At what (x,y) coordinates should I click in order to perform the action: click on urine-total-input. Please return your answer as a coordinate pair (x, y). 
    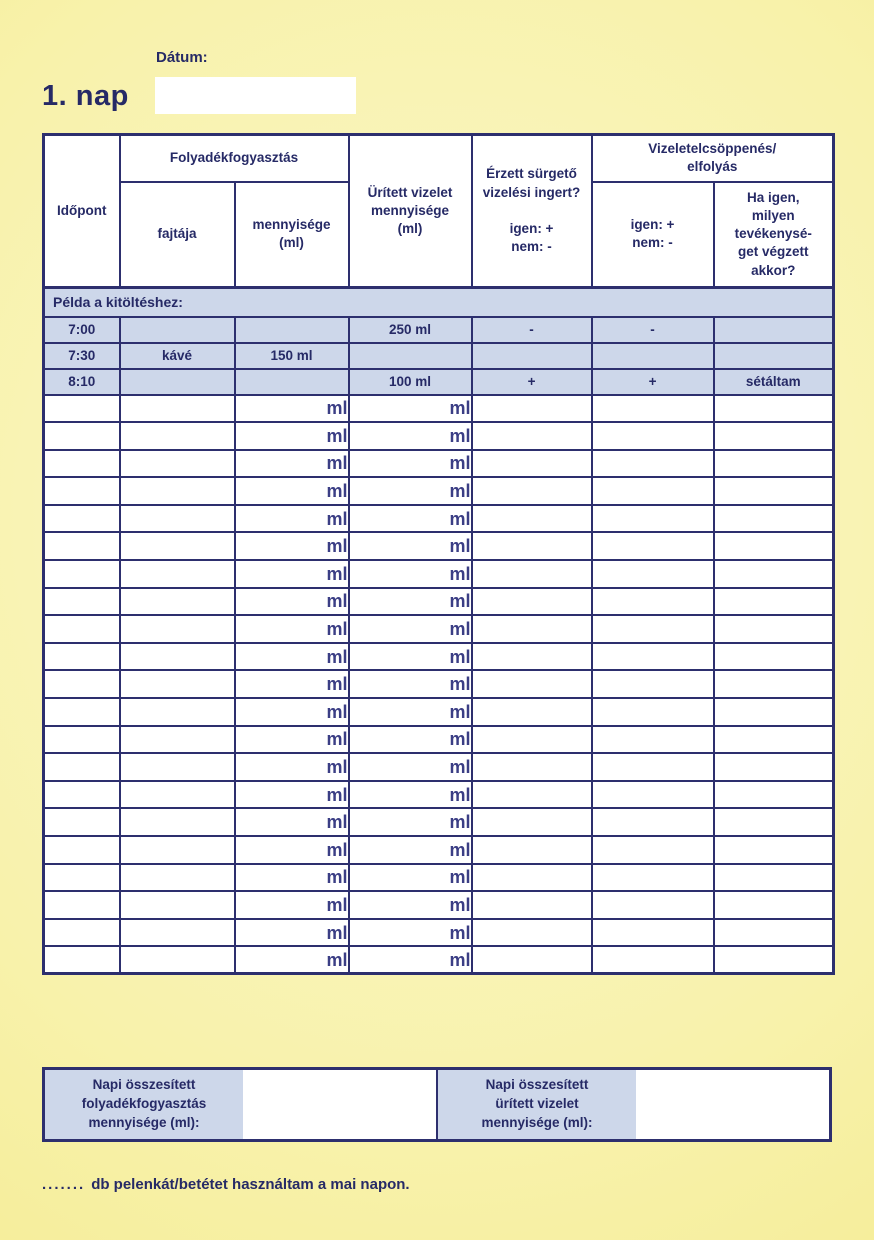
    Looking at the image, I should click on (732, 1104).